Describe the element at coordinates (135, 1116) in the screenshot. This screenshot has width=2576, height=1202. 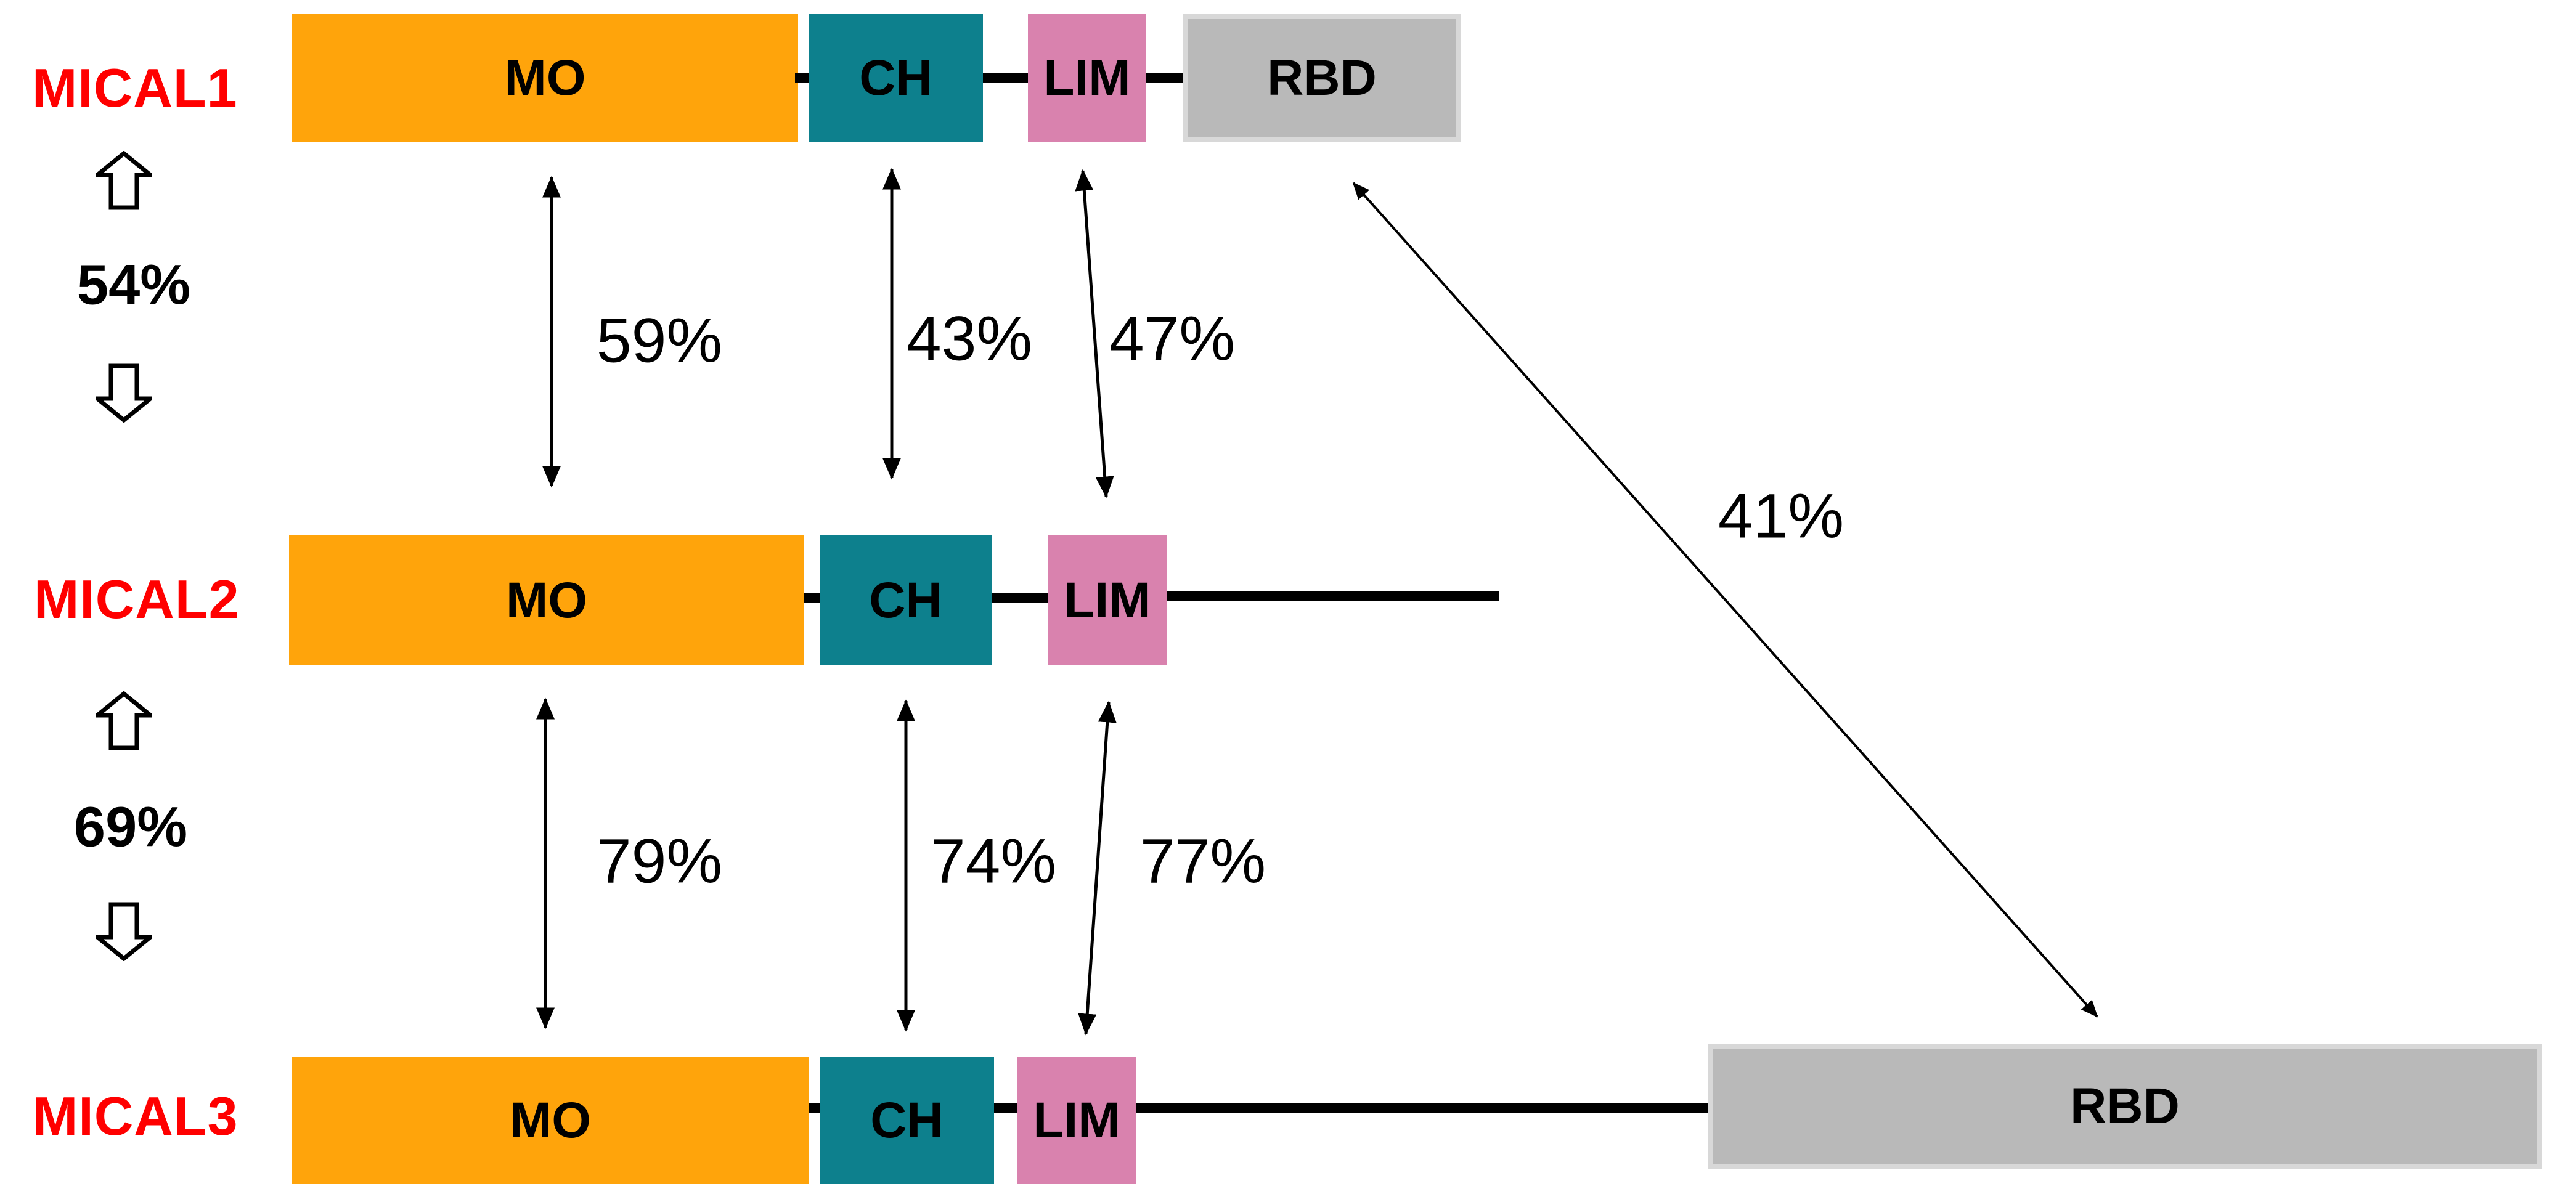
I see `protein-label-mical3: MICAL3` at that location.